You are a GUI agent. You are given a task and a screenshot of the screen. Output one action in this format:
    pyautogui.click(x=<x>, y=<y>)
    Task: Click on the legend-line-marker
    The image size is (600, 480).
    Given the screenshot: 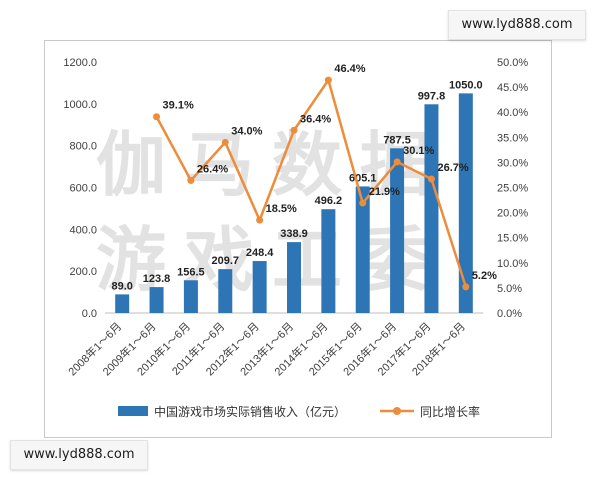 What is the action you would take?
    pyautogui.click(x=397, y=411)
    